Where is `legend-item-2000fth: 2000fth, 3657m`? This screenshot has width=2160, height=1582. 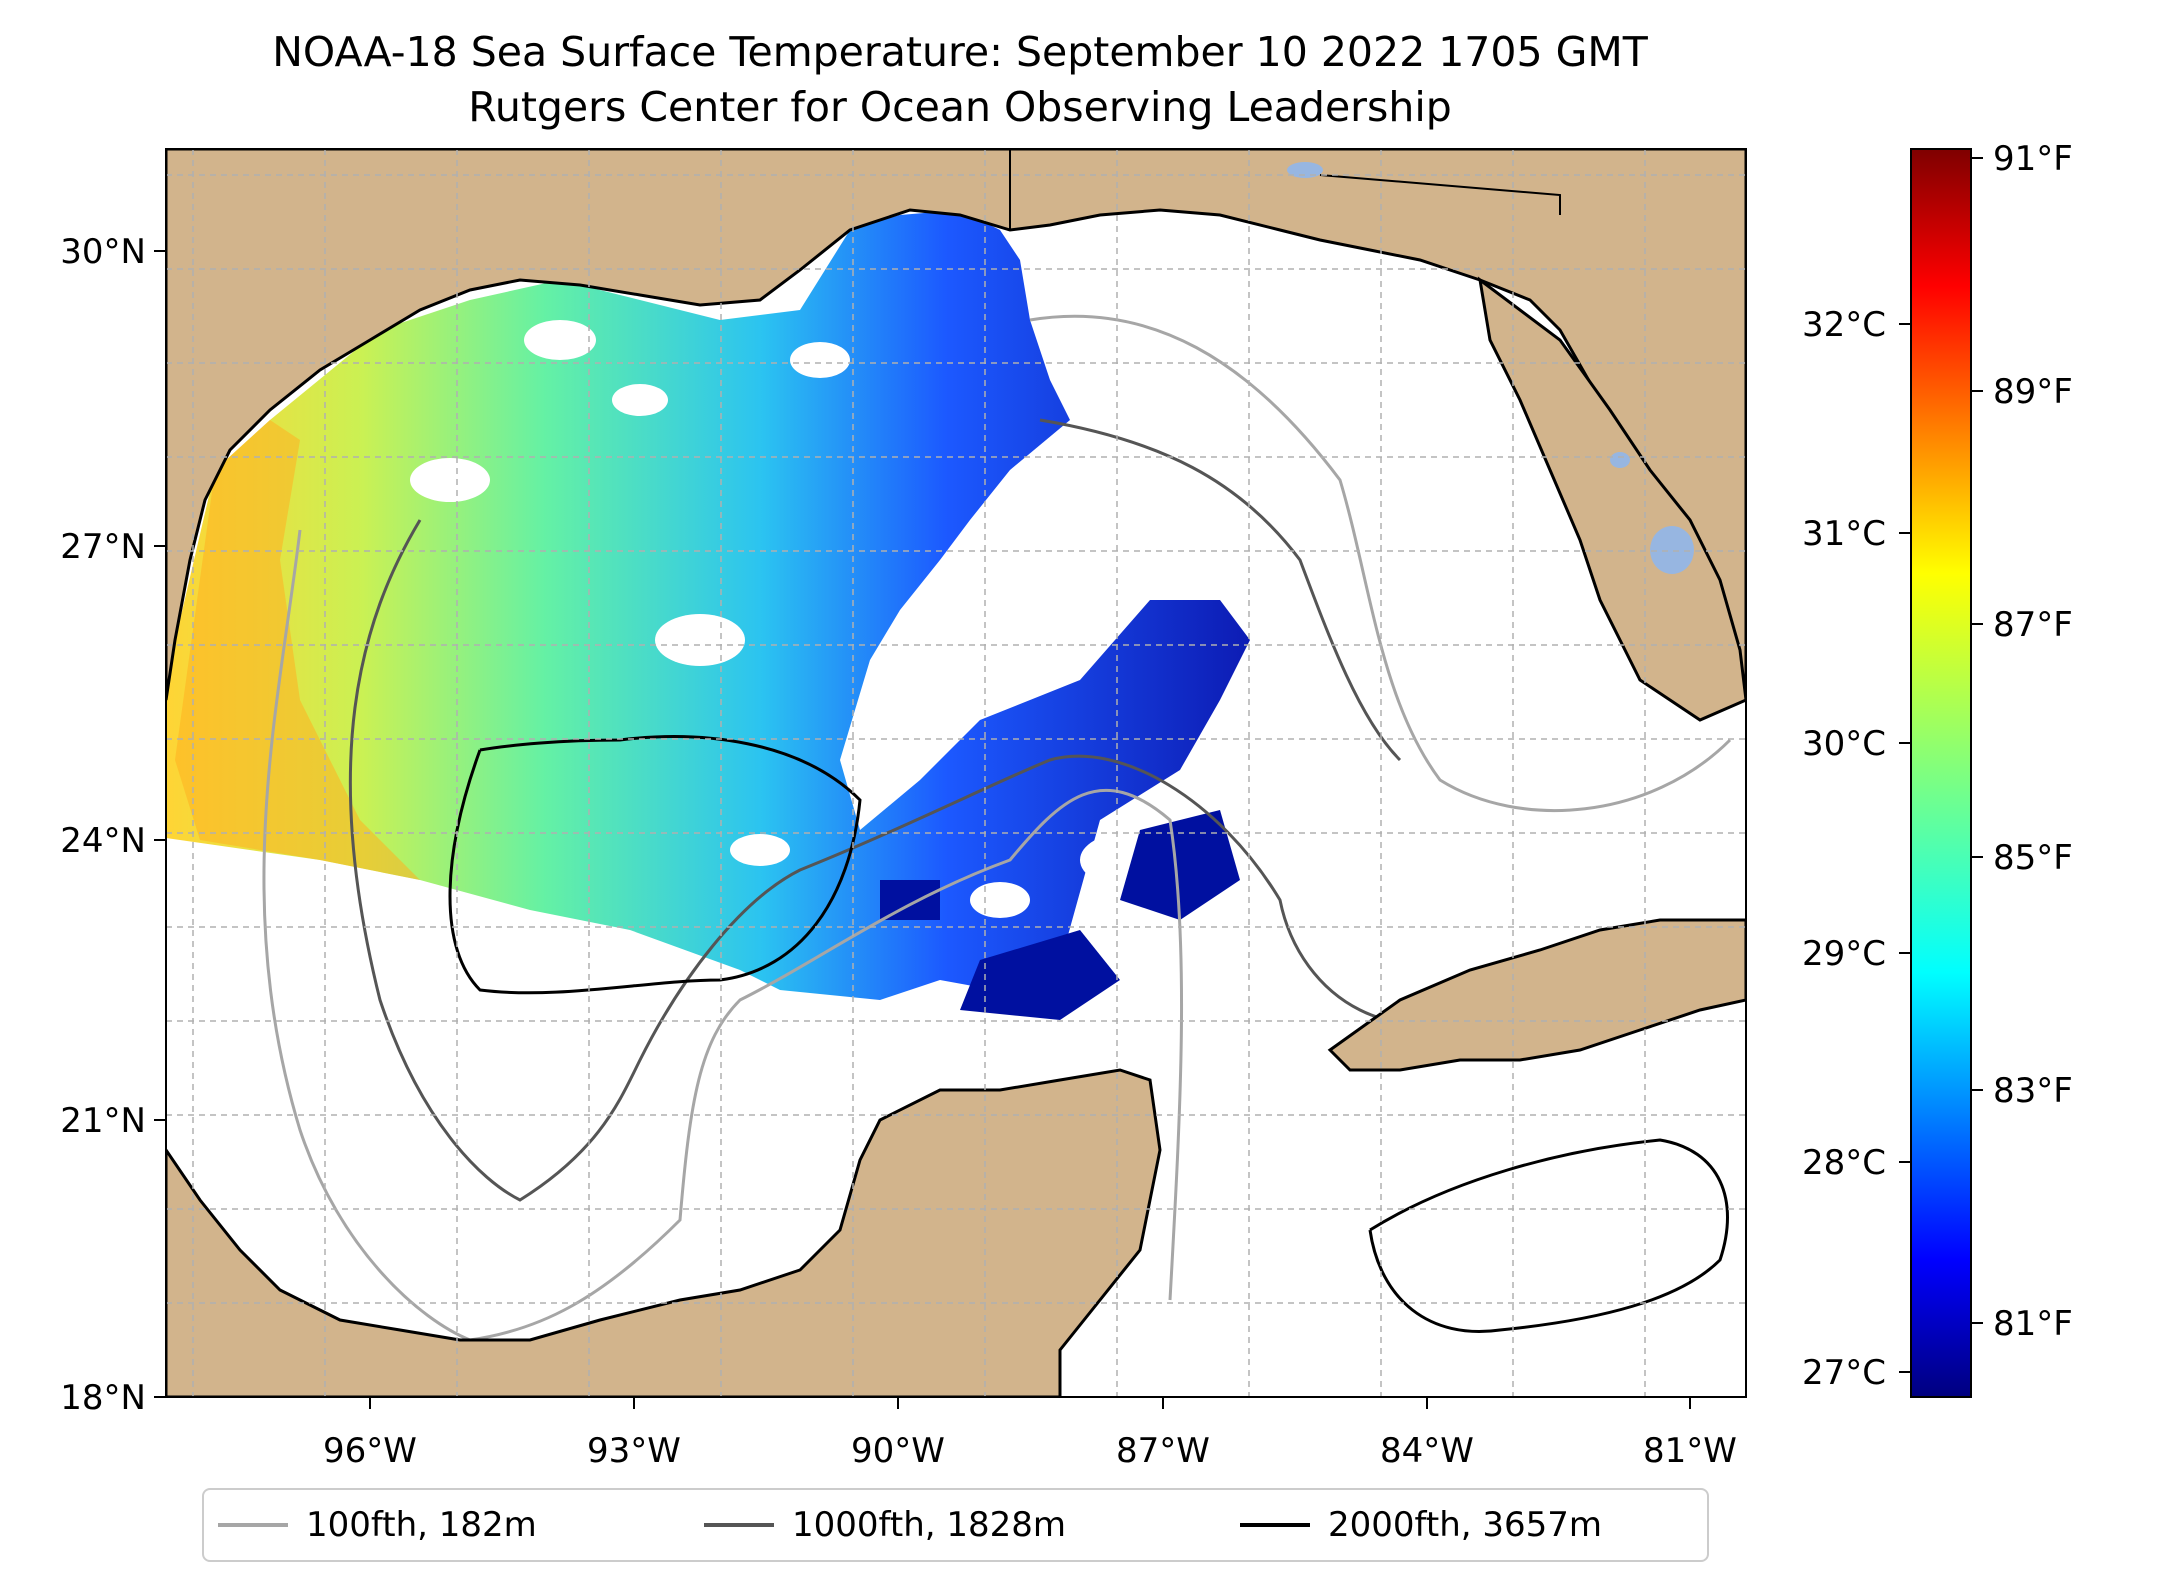 legend-item-2000fth: 2000fth, 3657m is located at coordinates (1421, 1525).